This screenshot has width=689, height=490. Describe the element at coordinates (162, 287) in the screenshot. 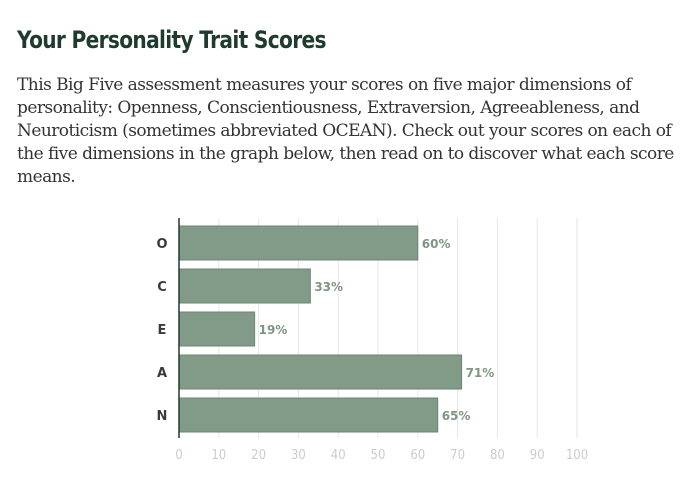

I see `category-label: C` at that location.